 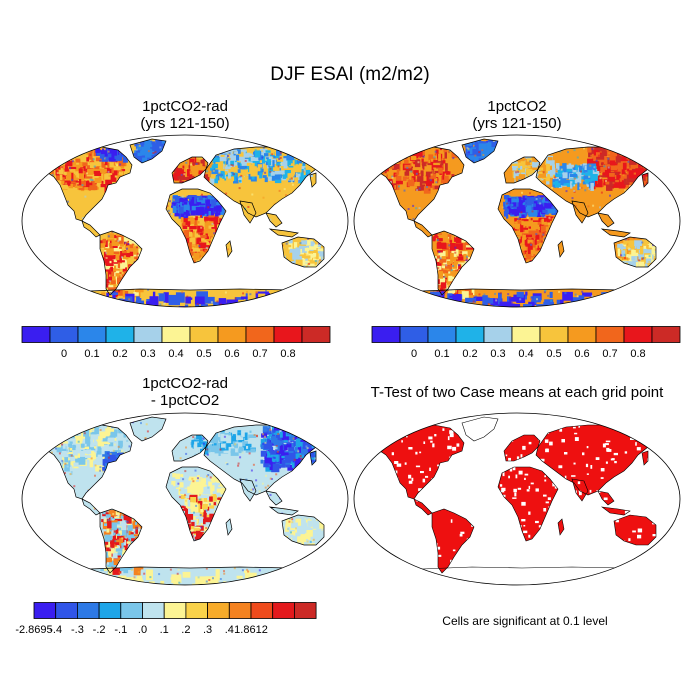 What do you see at coordinates (517, 123) in the screenshot?
I see `panel-2-title-line2: (yrs 121-150)` at bounding box center [517, 123].